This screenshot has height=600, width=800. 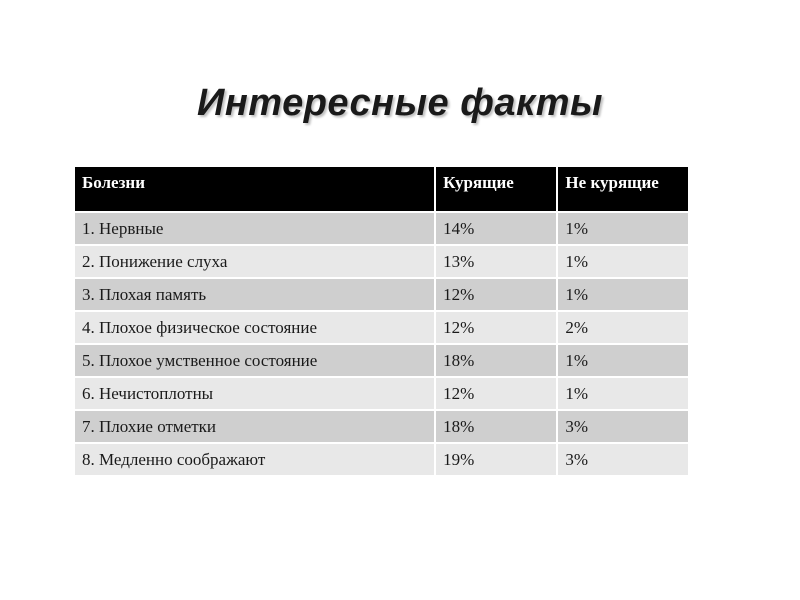 I want to click on cell-disease: 4. Плохое физическое состояние, so click(x=255, y=327).